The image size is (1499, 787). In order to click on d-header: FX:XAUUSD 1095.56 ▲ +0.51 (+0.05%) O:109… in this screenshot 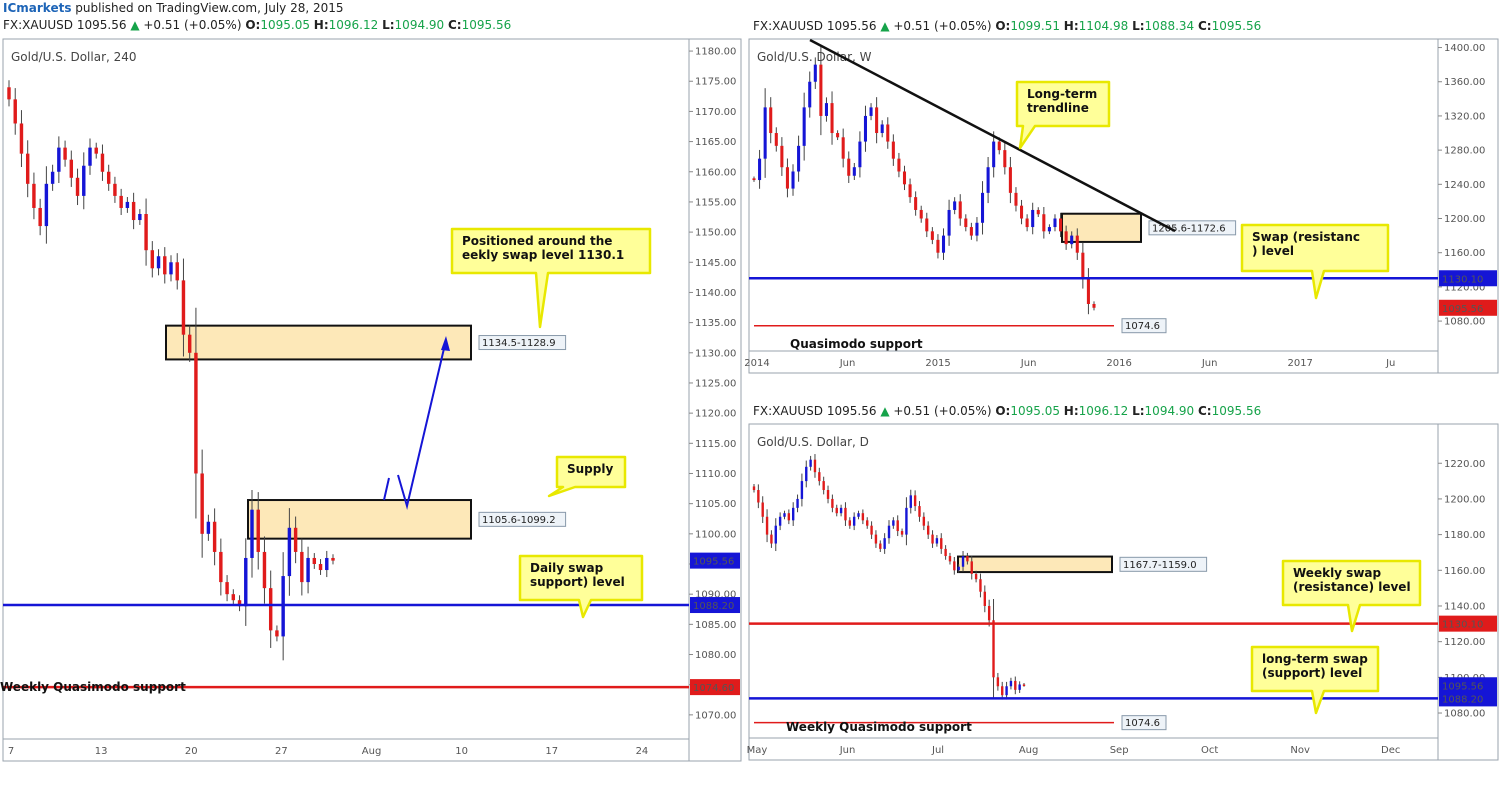, I will do `click(1007, 411)`.